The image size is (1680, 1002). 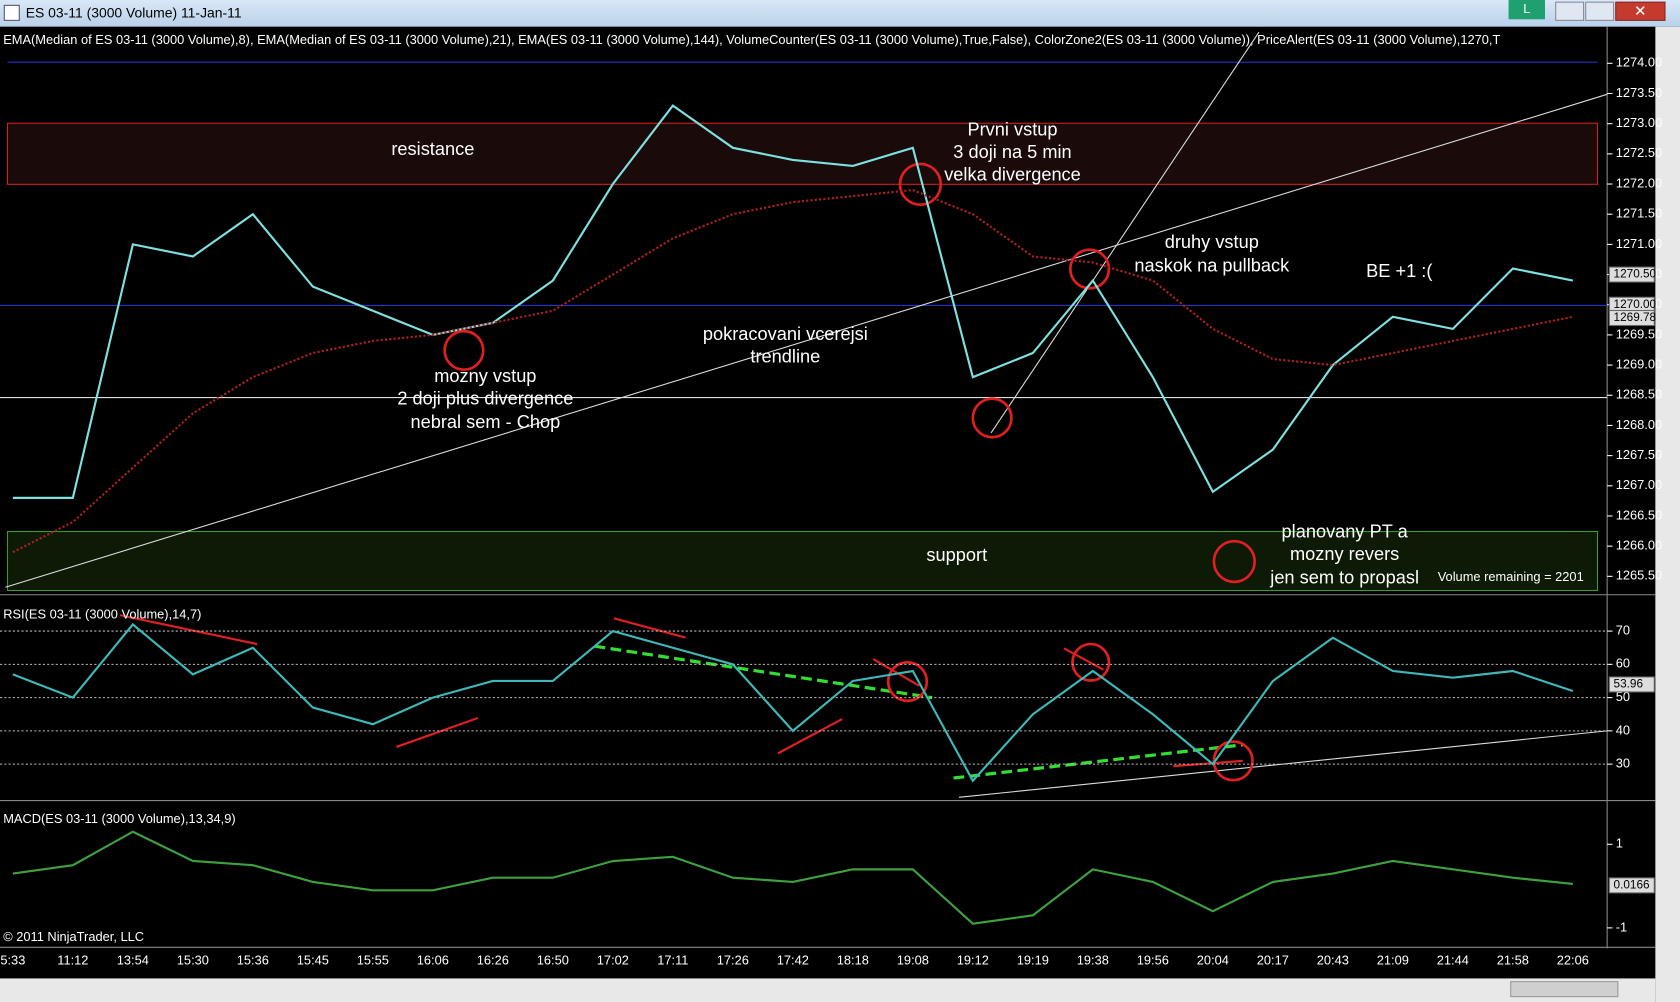 What do you see at coordinates (853, 960) in the screenshot?
I see `x-tick-label: 18:18` at bounding box center [853, 960].